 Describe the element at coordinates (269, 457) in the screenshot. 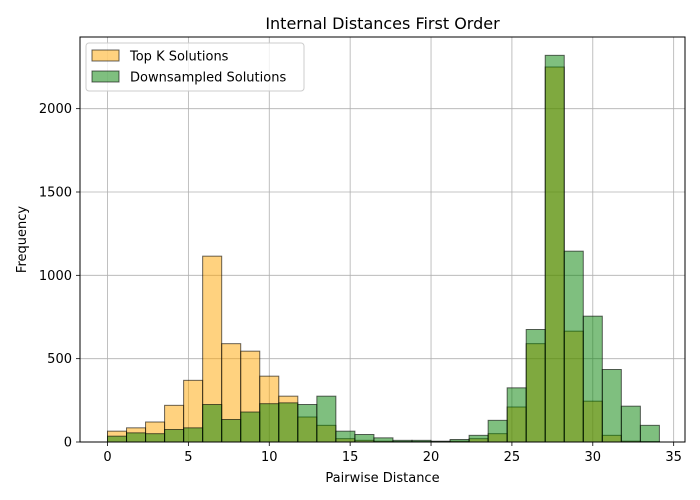

I see `x-tick-label: 10` at that location.